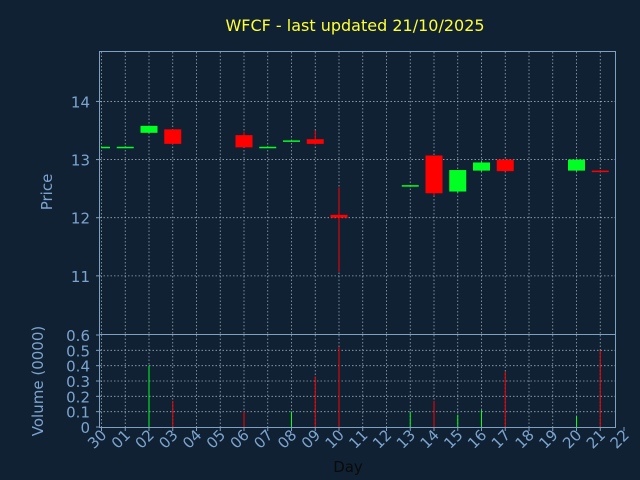  Describe the element at coordinates (47, 192) in the screenshot. I see `price-axis-label: Price` at that location.